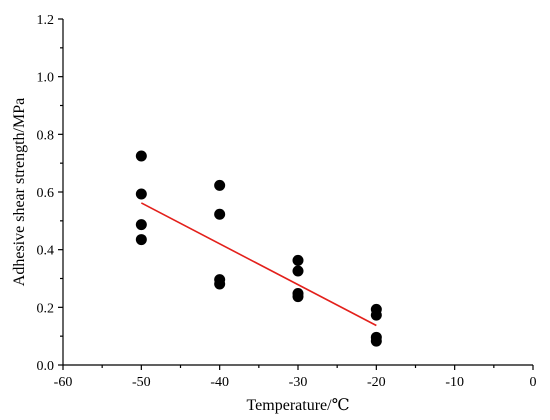 This screenshot has width=550, height=420. Describe the element at coordinates (19, 192) in the screenshot. I see `y-axis-label: Adhesive shear strength/MPa` at that location.